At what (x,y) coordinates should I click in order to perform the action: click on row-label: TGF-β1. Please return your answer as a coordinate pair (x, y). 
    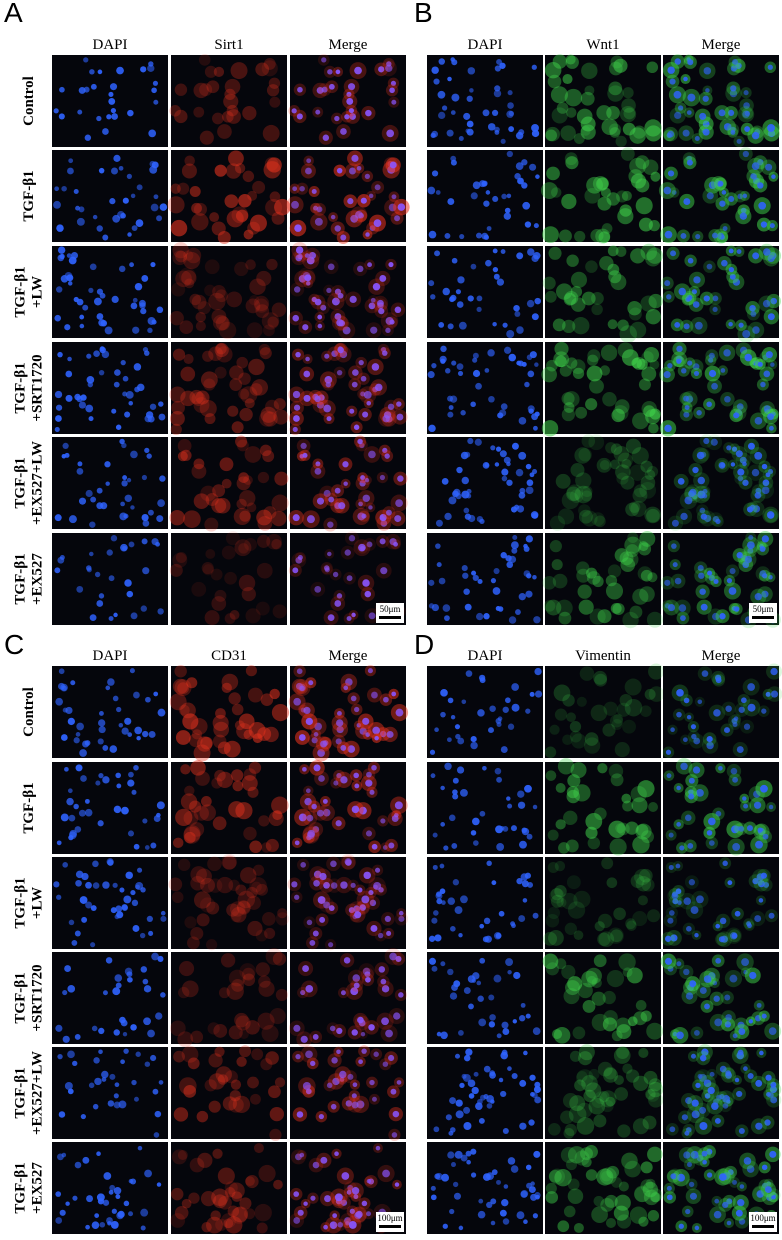
    Looking at the image, I should click on (21, 1092).